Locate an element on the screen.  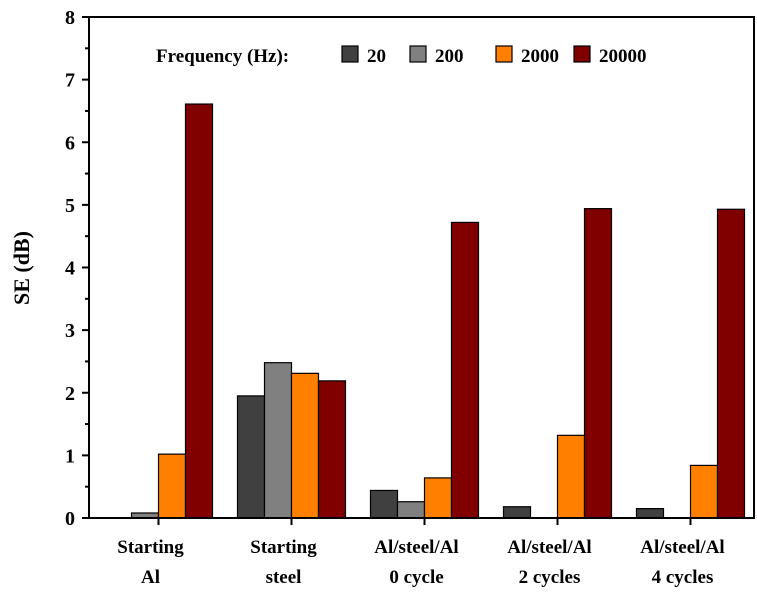
y-tick-label: 5 is located at coordinates (70, 206).